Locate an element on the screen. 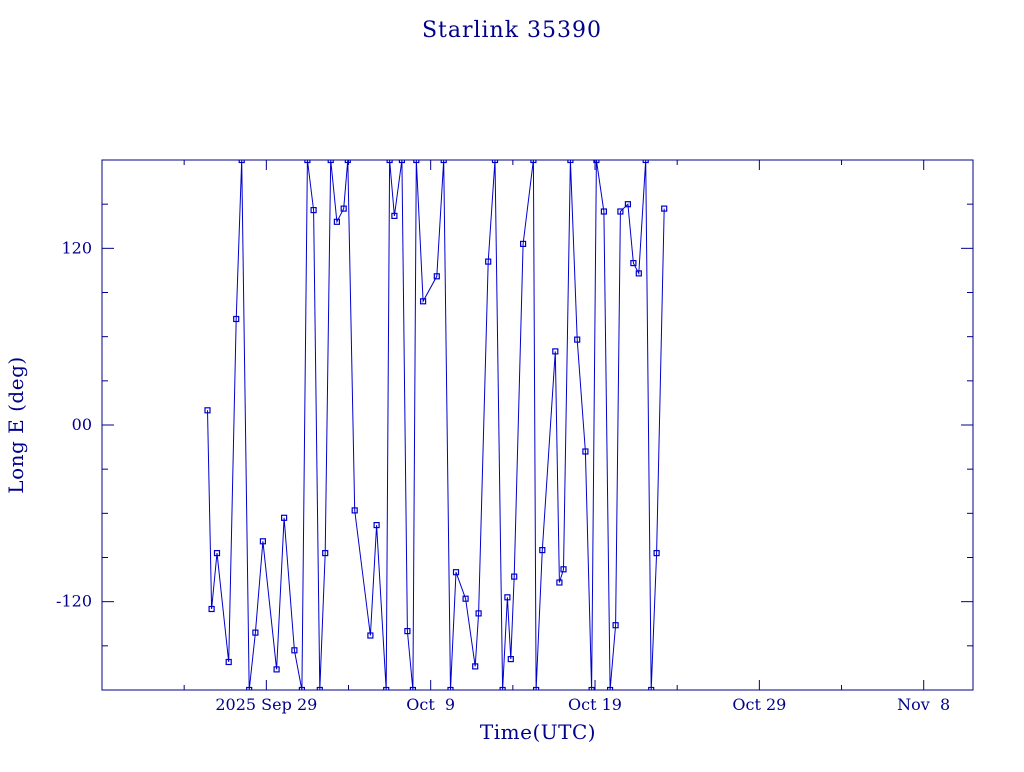 Image resolution: width=1024 pixels, height=772 pixels. x-axis-title: Time(UTC) is located at coordinates (538, 732).